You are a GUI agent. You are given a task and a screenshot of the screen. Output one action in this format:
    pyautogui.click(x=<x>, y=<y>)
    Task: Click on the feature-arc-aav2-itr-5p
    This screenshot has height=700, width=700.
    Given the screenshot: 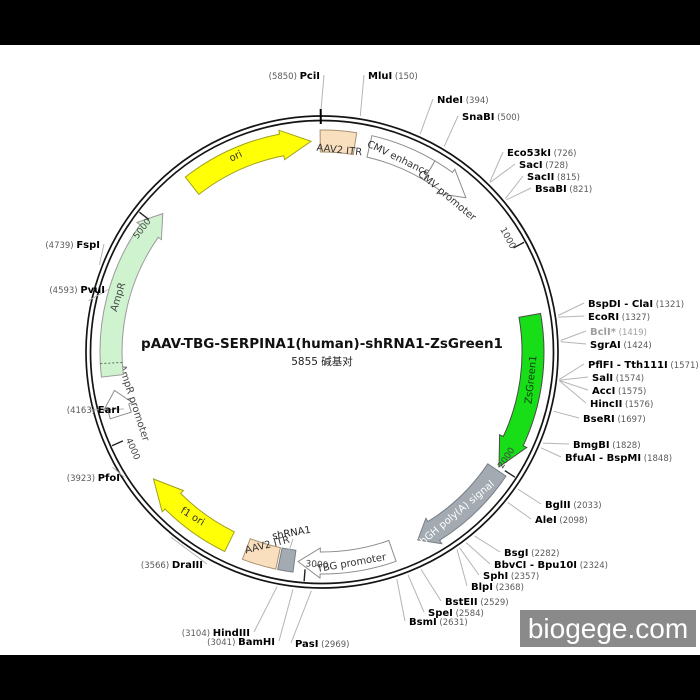 What is the action you would take?
    pyautogui.click(x=338, y=142)
    